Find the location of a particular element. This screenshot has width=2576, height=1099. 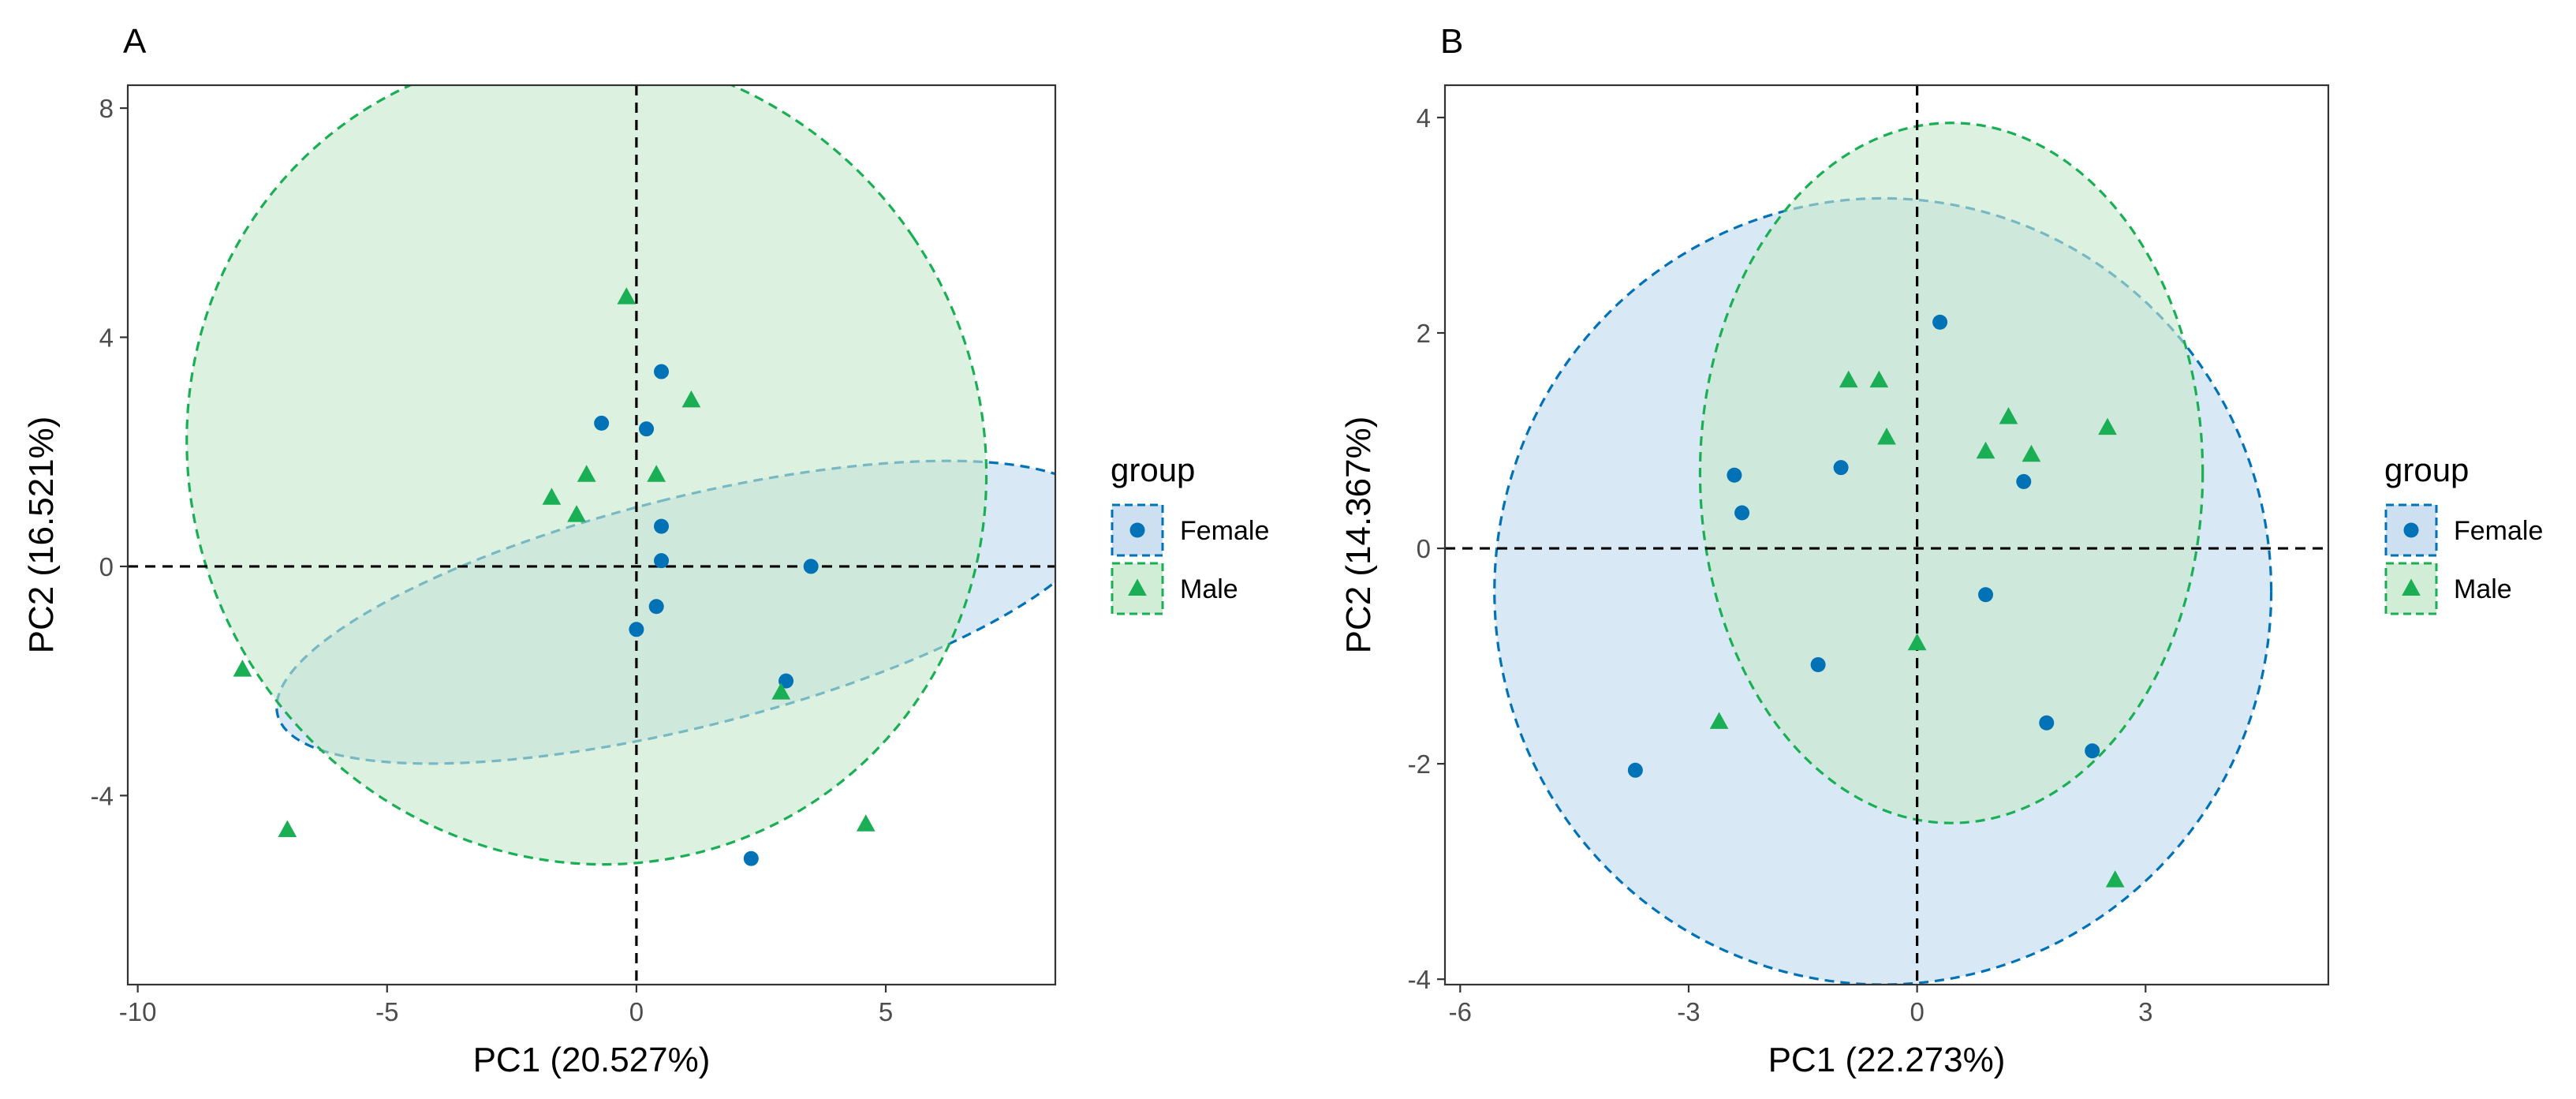

x-axis-title: PC1 (22.273%) is located at coordinates (1887, 1060).